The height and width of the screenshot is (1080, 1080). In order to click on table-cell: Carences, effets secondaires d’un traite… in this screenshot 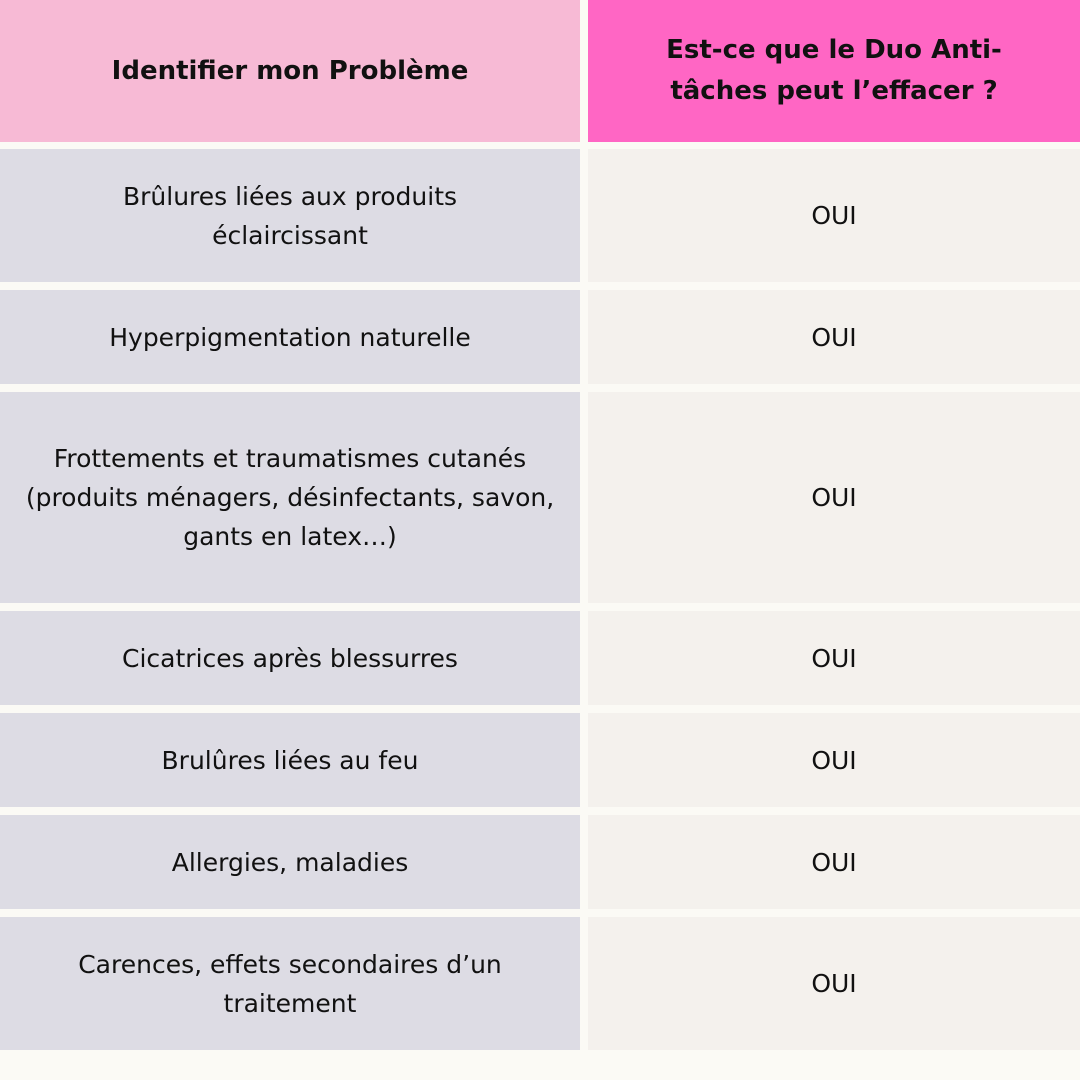, I will do `click(290, 983)`.